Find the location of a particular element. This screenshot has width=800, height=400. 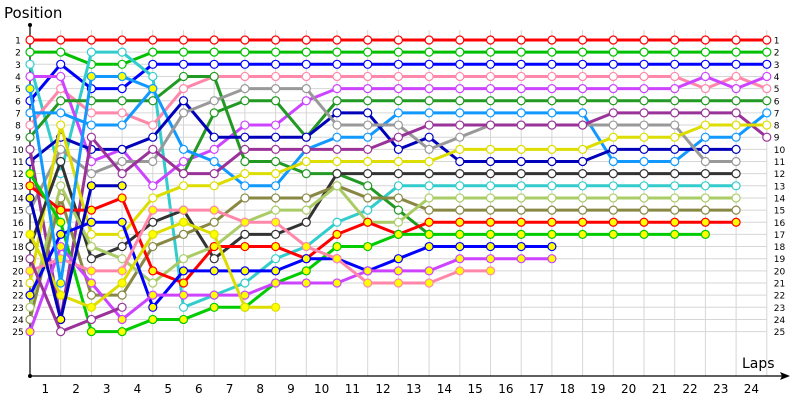

x-tick-labels: 1 2 3 4 5 6 7 8 9 10 11 12 13 14 15 16 17 18 19 20 21 22 23 24 is located at coordinates (401, 389).